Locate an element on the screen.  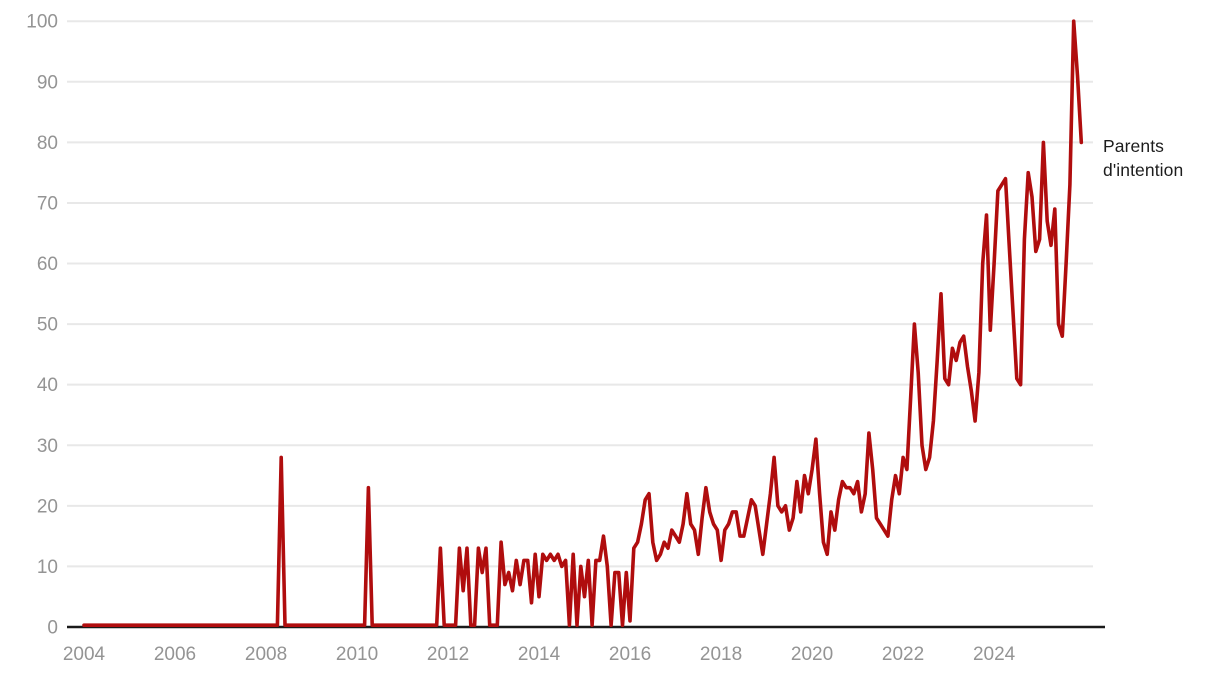
y-tick-label: 30 is located at coordinates (47, 446).